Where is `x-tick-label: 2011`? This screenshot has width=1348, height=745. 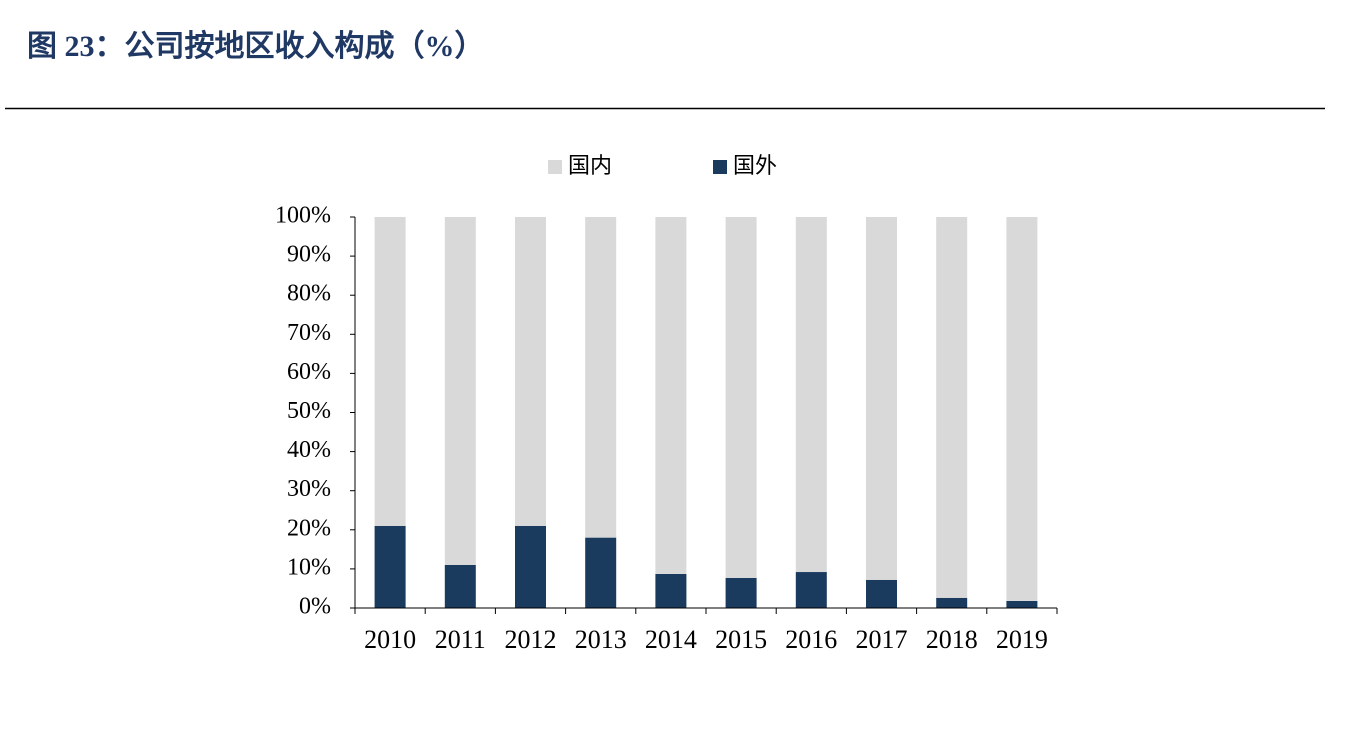
x-tick-label: 2011 is located at coordinates (460, 639).